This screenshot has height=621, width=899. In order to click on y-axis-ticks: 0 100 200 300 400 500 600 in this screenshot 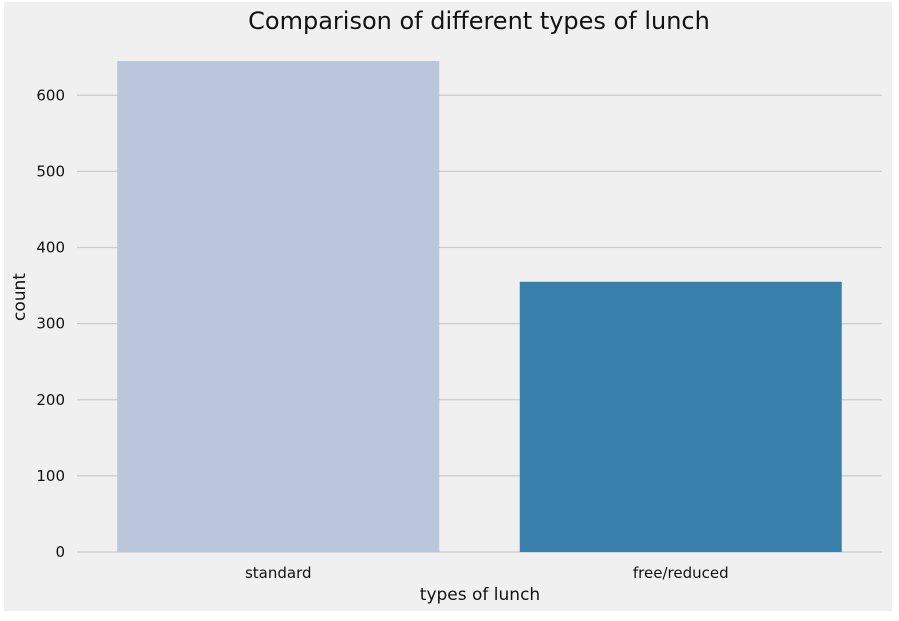, I will do `click(50, 323)`.